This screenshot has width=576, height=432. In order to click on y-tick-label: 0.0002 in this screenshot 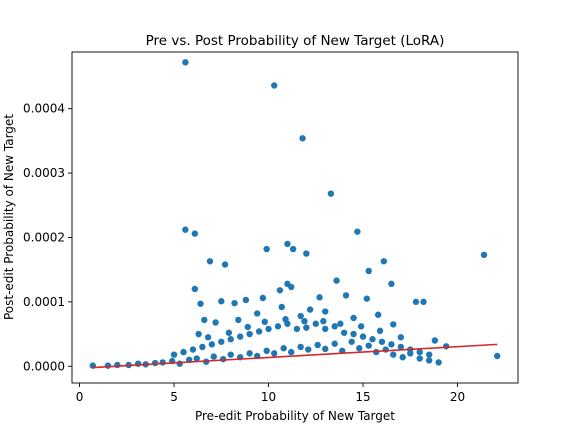, I will do `click(44, 237)`.